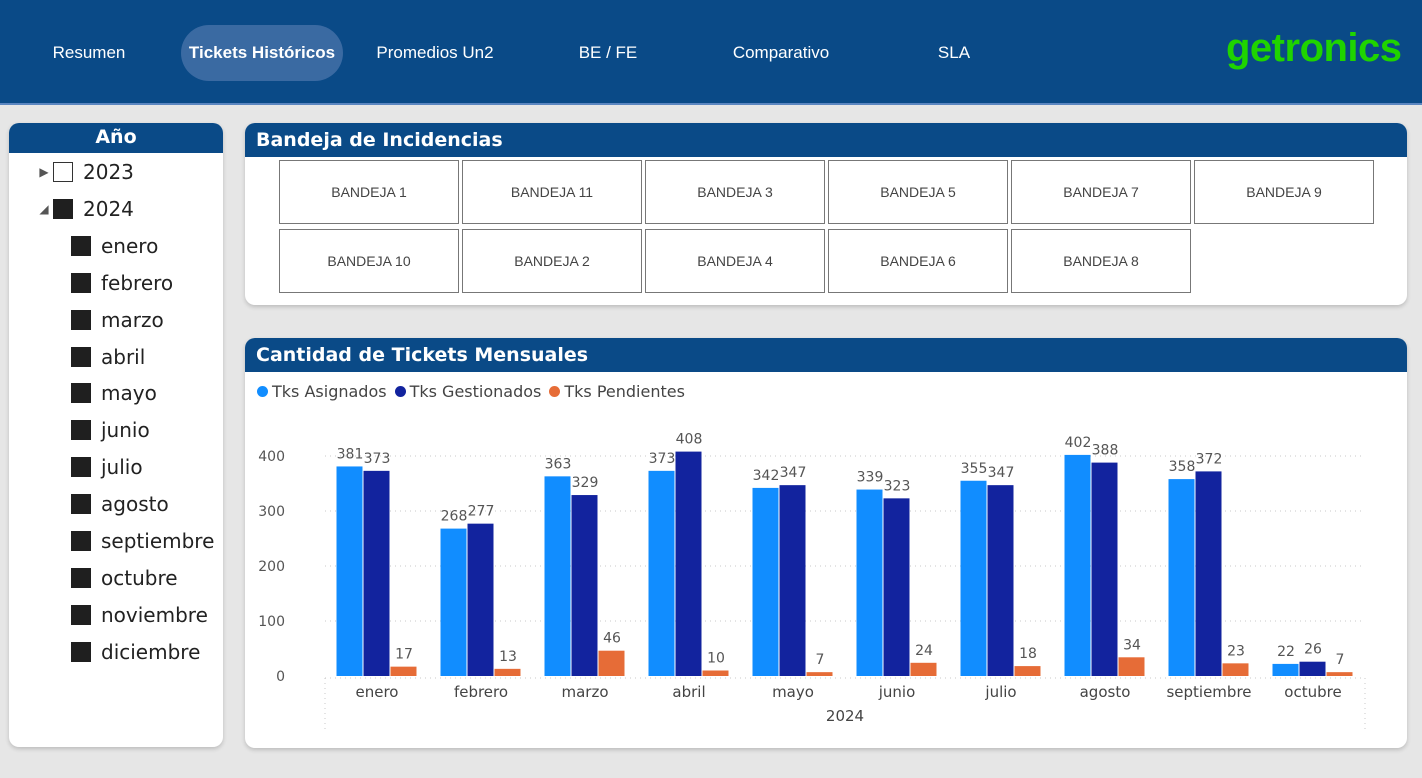 This screenshot has width=1422, height=778. What do you see at coordinates (662, 459) in the screenshot?
I see `data-label: 373` at bounding box center [662, 459].